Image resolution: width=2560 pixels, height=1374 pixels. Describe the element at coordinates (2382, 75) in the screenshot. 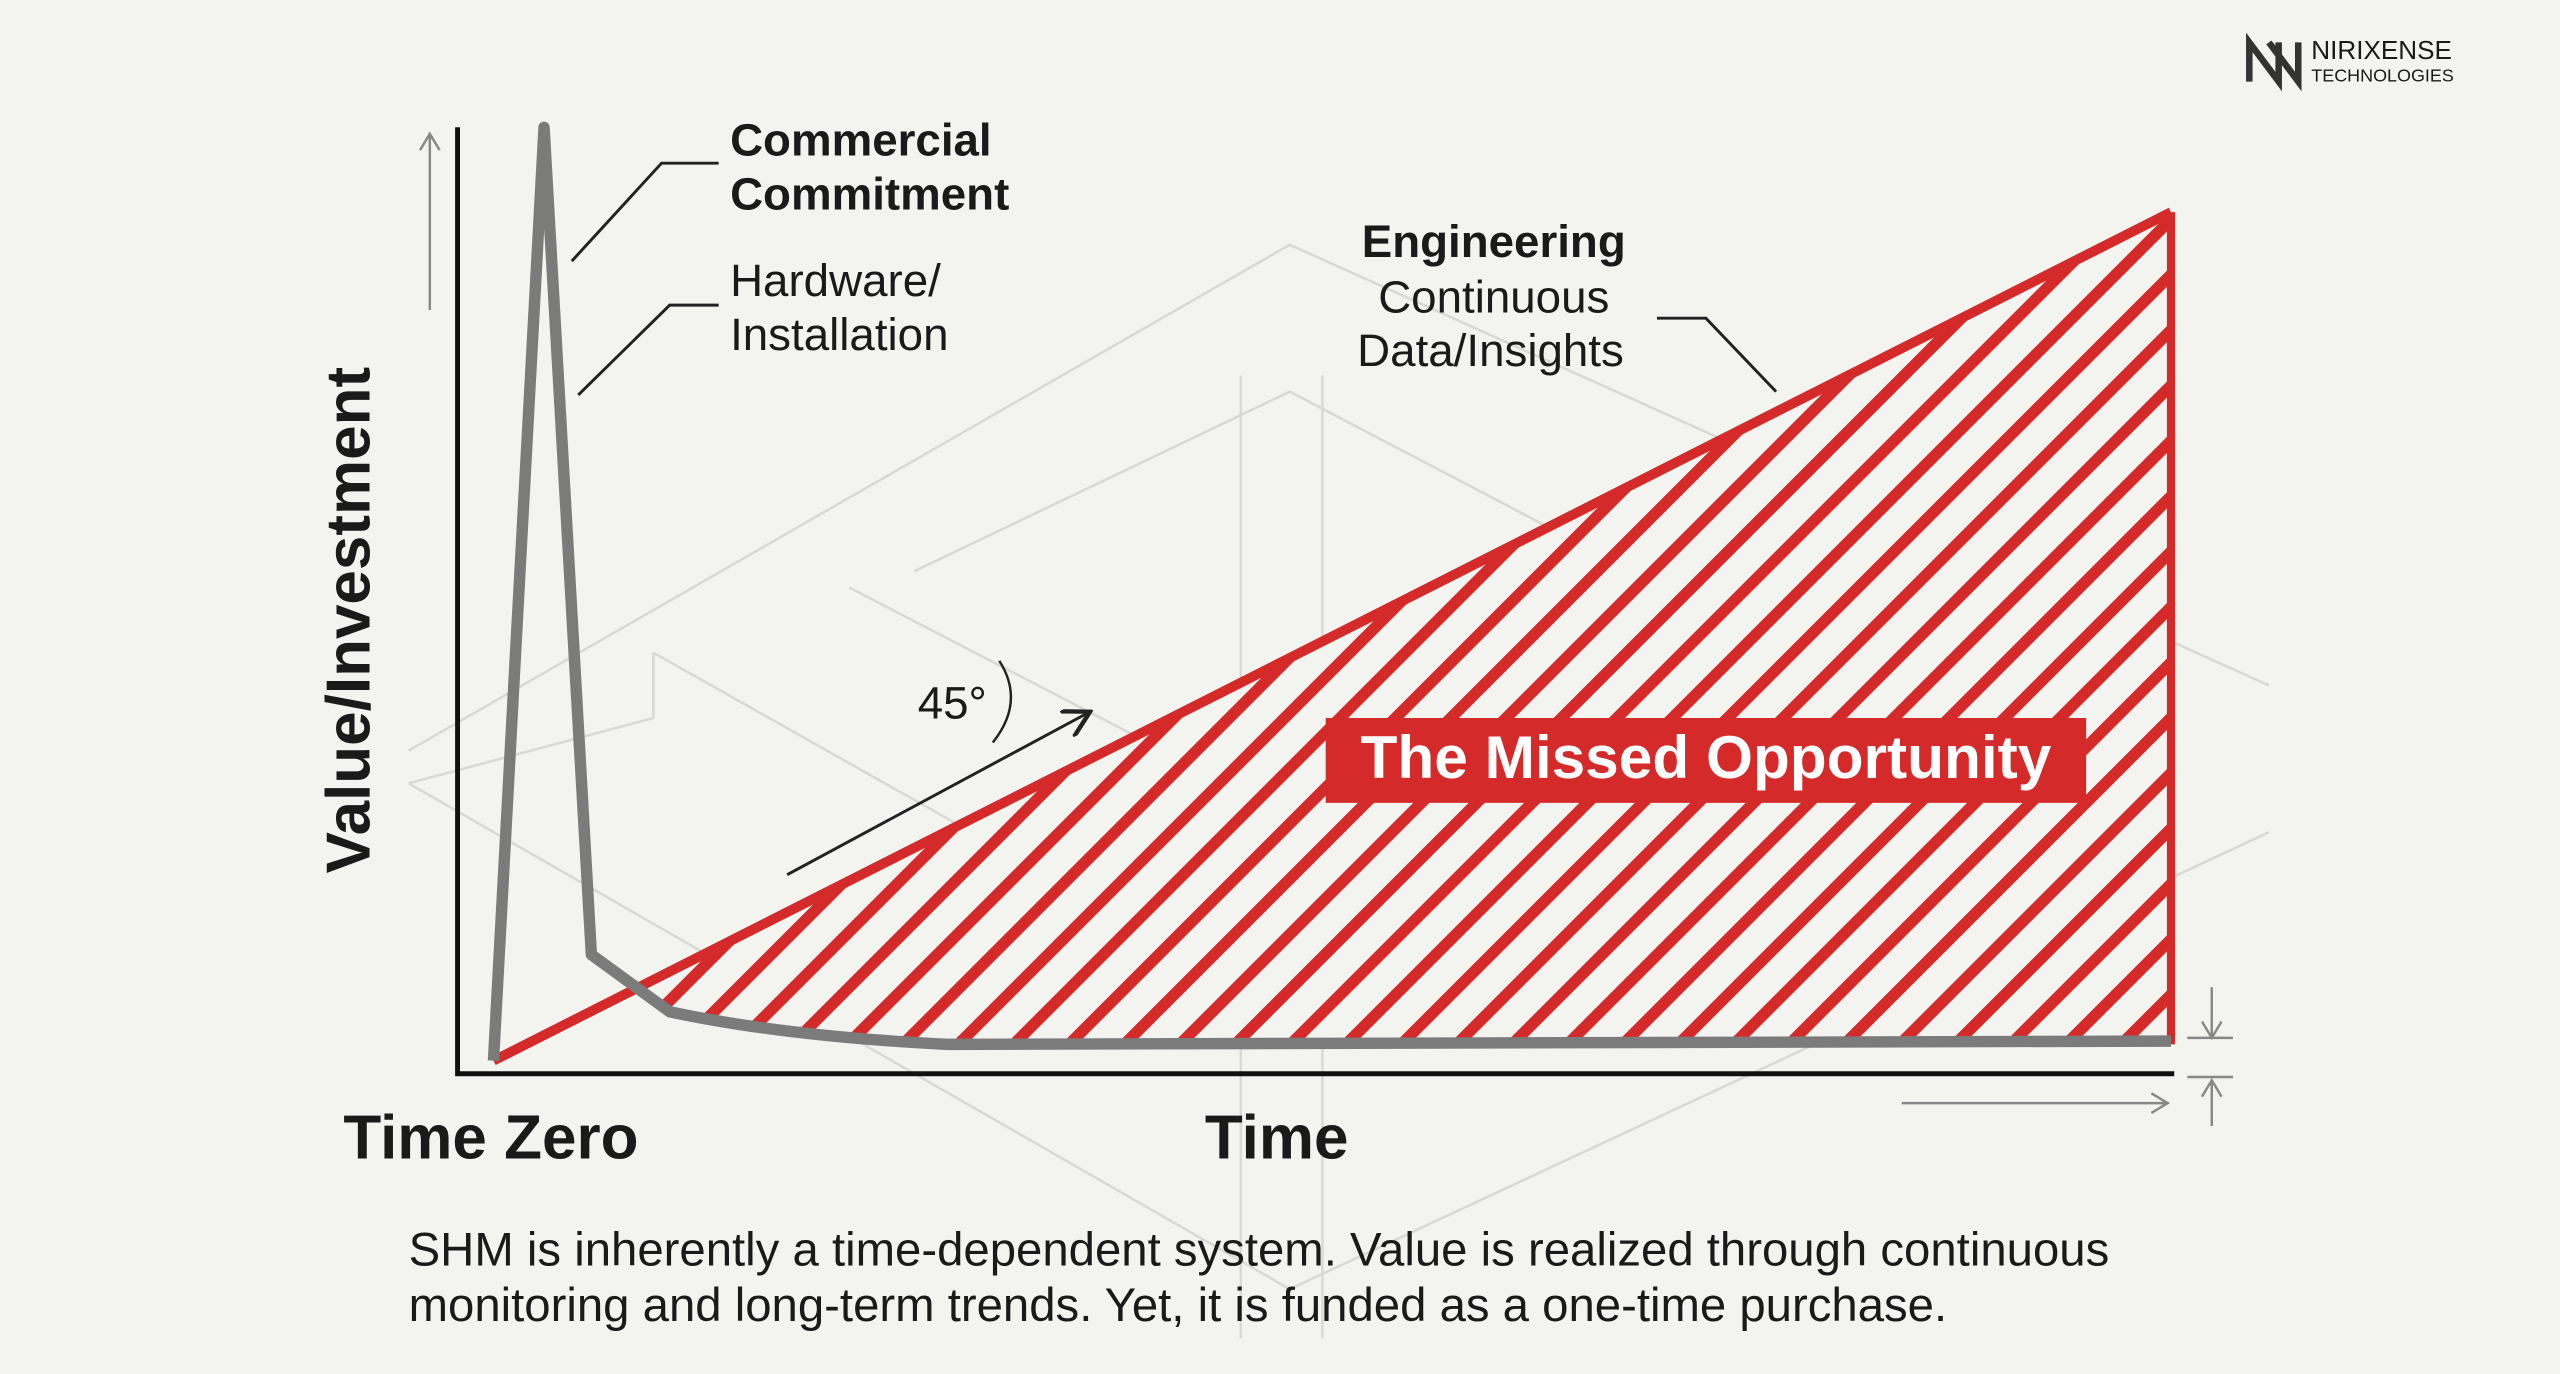

I see `logo-sub: TECHNOLOGIES` at that location.